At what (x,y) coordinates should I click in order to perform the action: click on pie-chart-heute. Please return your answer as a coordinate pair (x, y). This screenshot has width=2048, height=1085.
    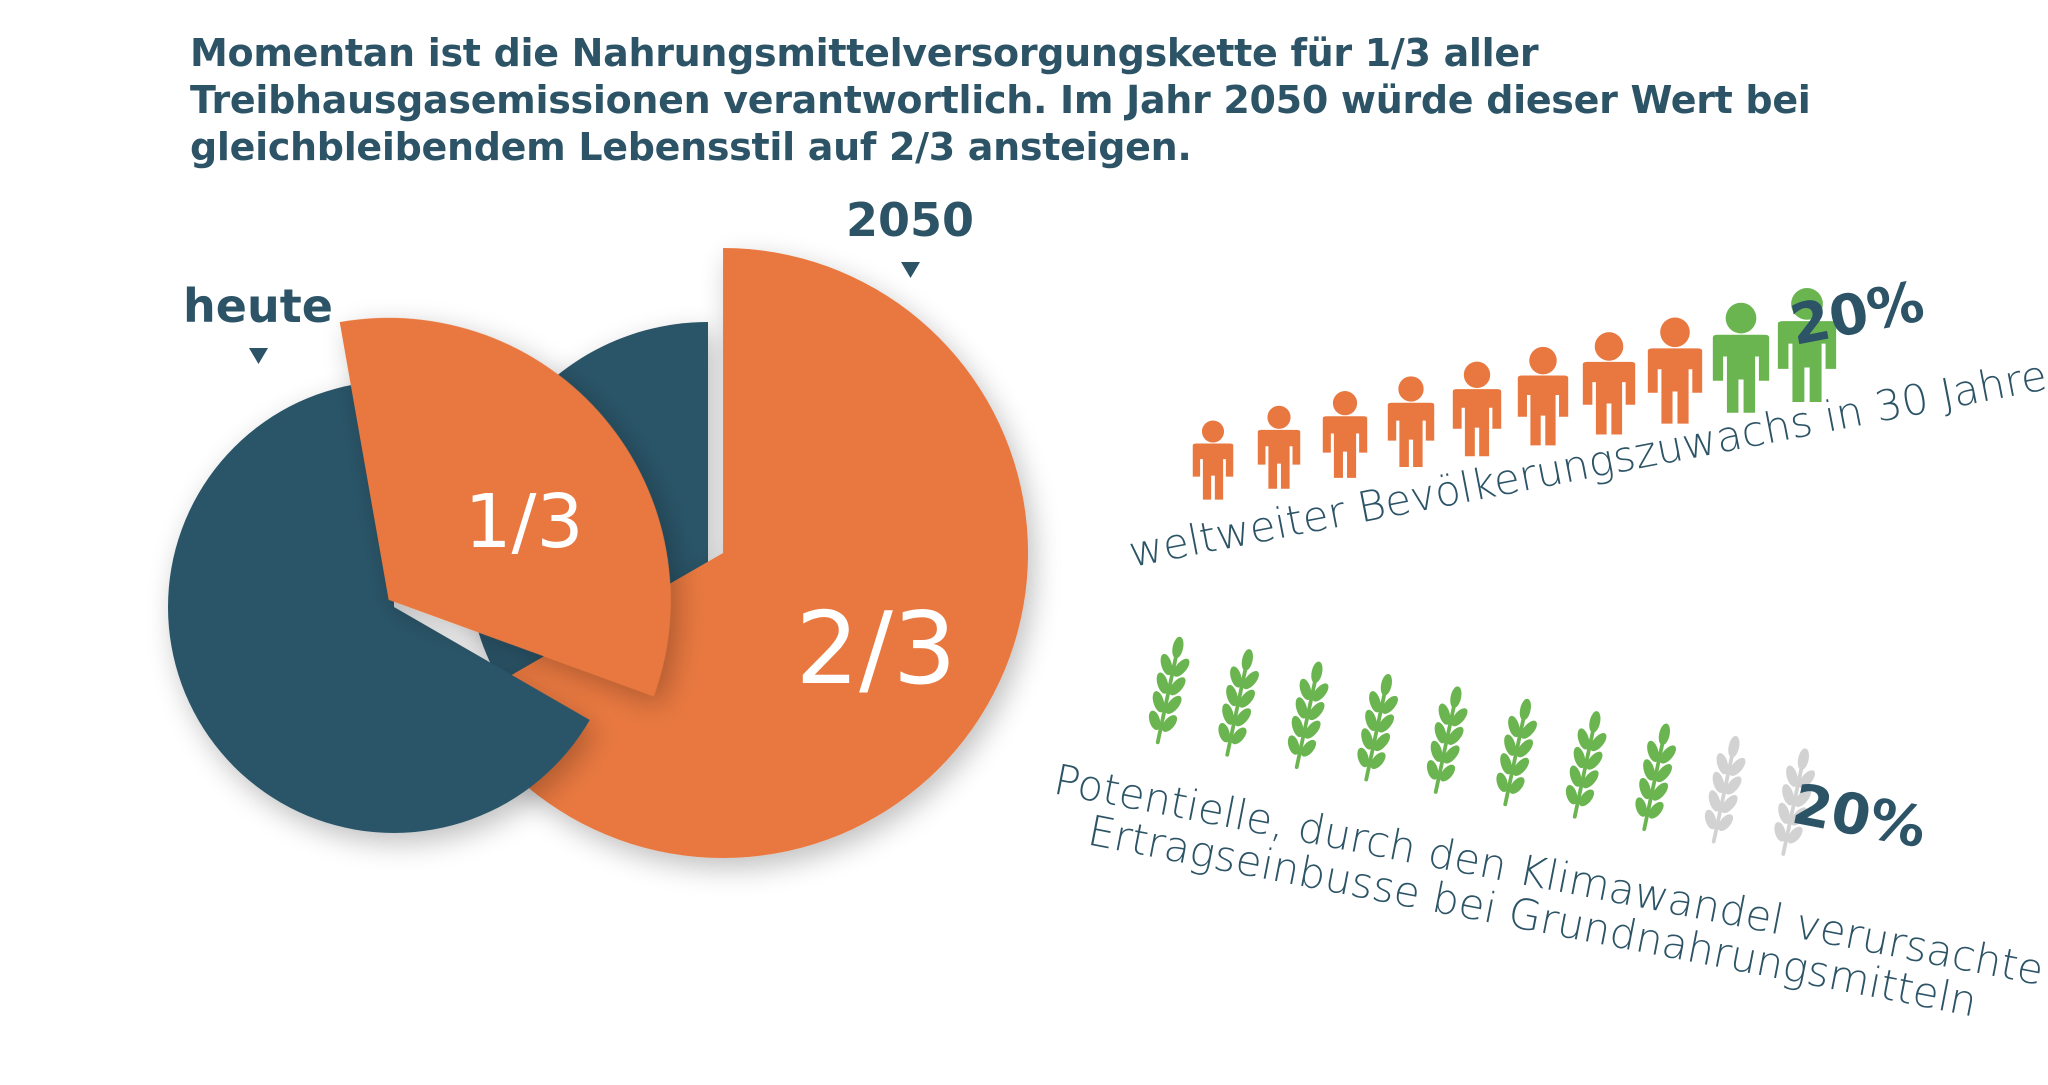
    Looking at the image, I should click on (419, 575).